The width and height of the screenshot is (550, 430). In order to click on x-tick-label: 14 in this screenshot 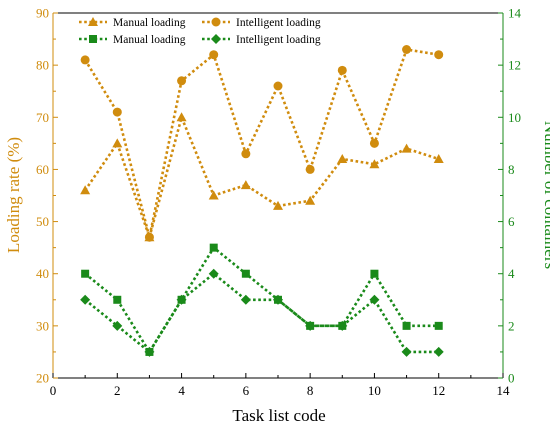, I will do `click(504, 390)`.